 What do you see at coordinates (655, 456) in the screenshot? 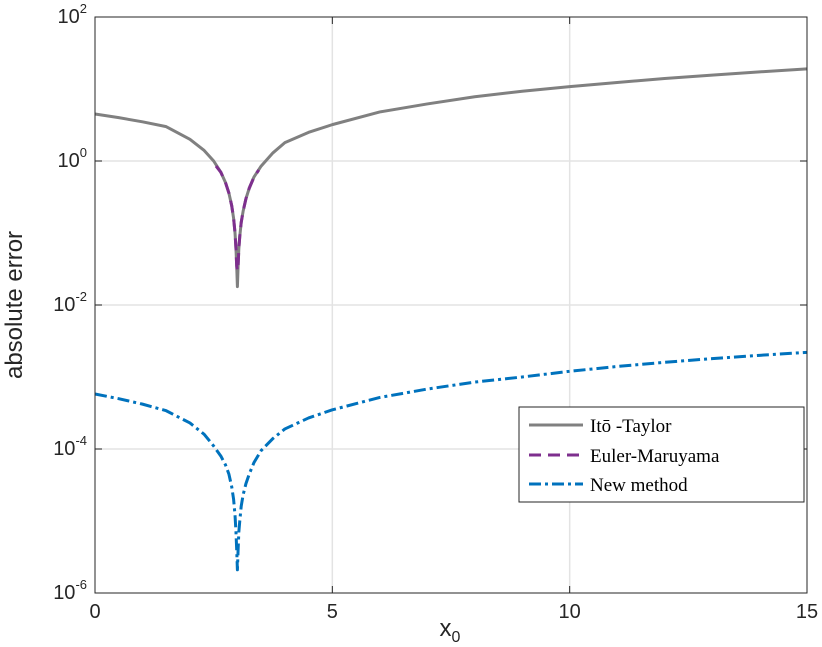
I see `legend-label-euler-maruyama: Euler-Maruyama` at bounding box center [655, 456].